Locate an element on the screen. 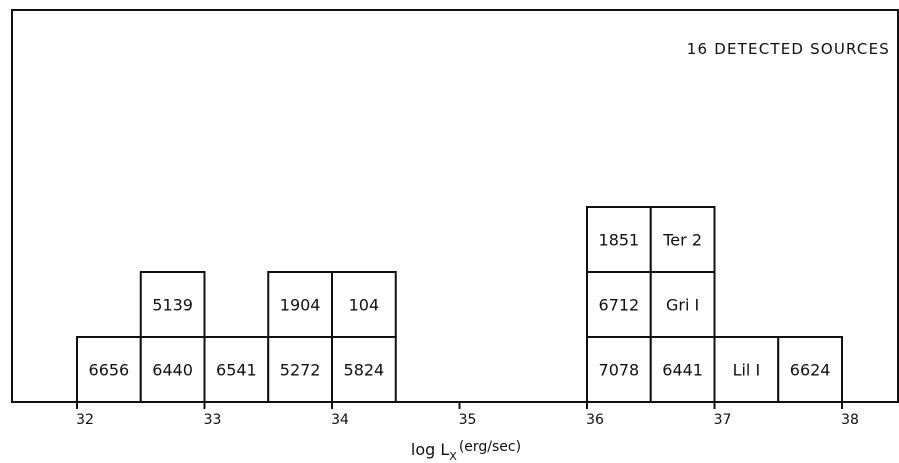 The width and height of the screenshot is (899, 463). source-box: 7078 is located at coordinates (619, 369).